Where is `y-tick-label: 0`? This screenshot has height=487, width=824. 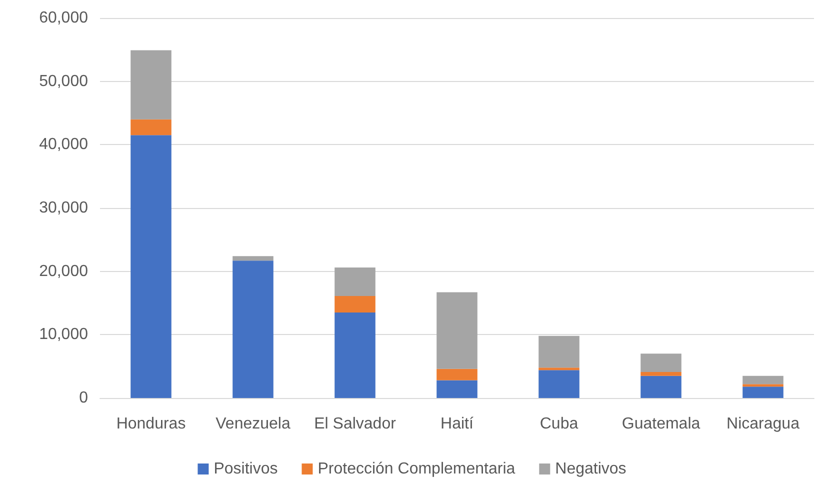 y-tick-label: 0 is located at coordinates (83, 398).